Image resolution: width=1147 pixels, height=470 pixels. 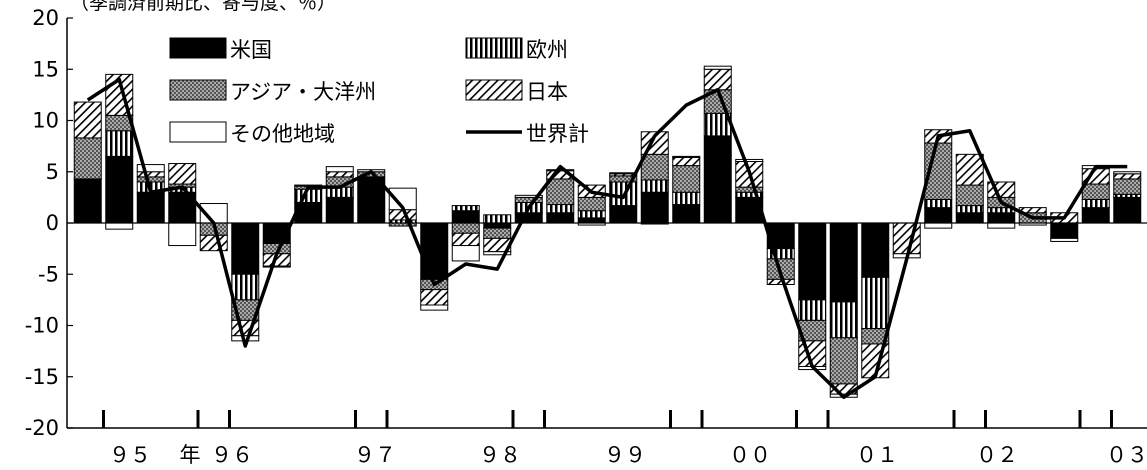 I want to click on legend-label: 世界計, so click(x=557, y=134).